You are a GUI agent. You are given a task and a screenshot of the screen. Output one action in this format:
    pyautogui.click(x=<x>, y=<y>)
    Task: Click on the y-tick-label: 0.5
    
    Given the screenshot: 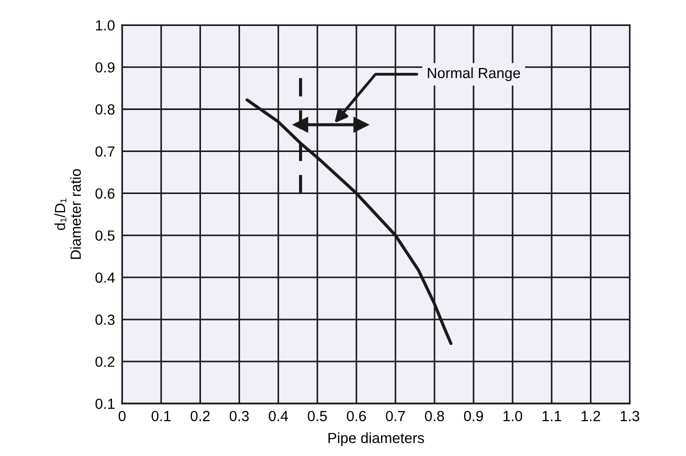 What is the action you would take?
    pyautogui.click(x=105, y=235)
    